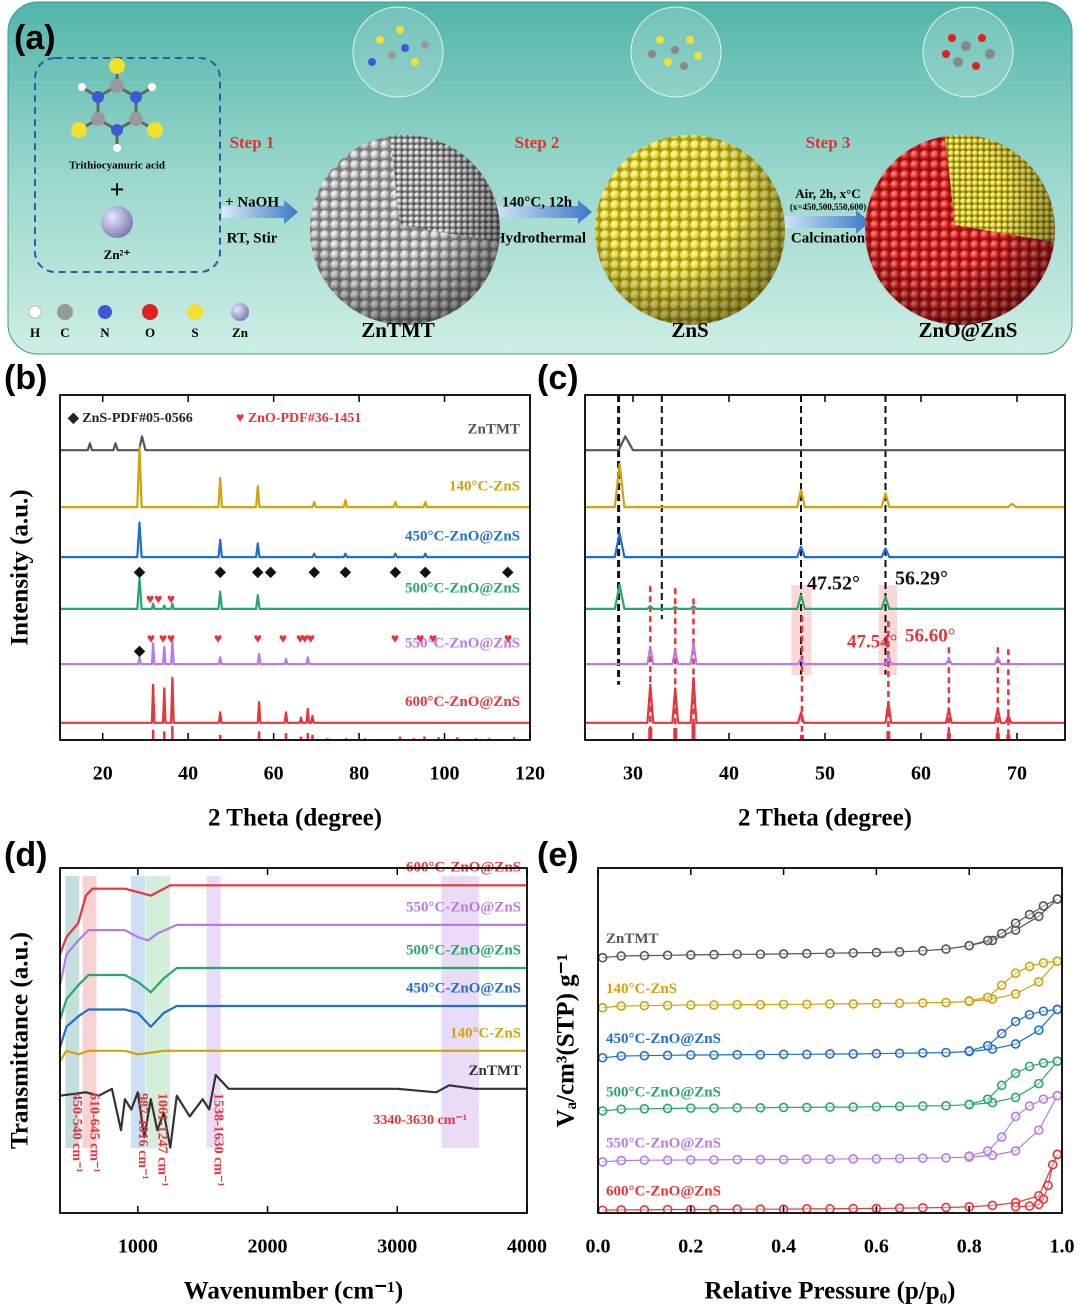 Image resolution: width=1080 pixels, height=1304 pixels. Describe the element at coordinates (683, 52) in the screenshot. I see `bubbles` at that location.